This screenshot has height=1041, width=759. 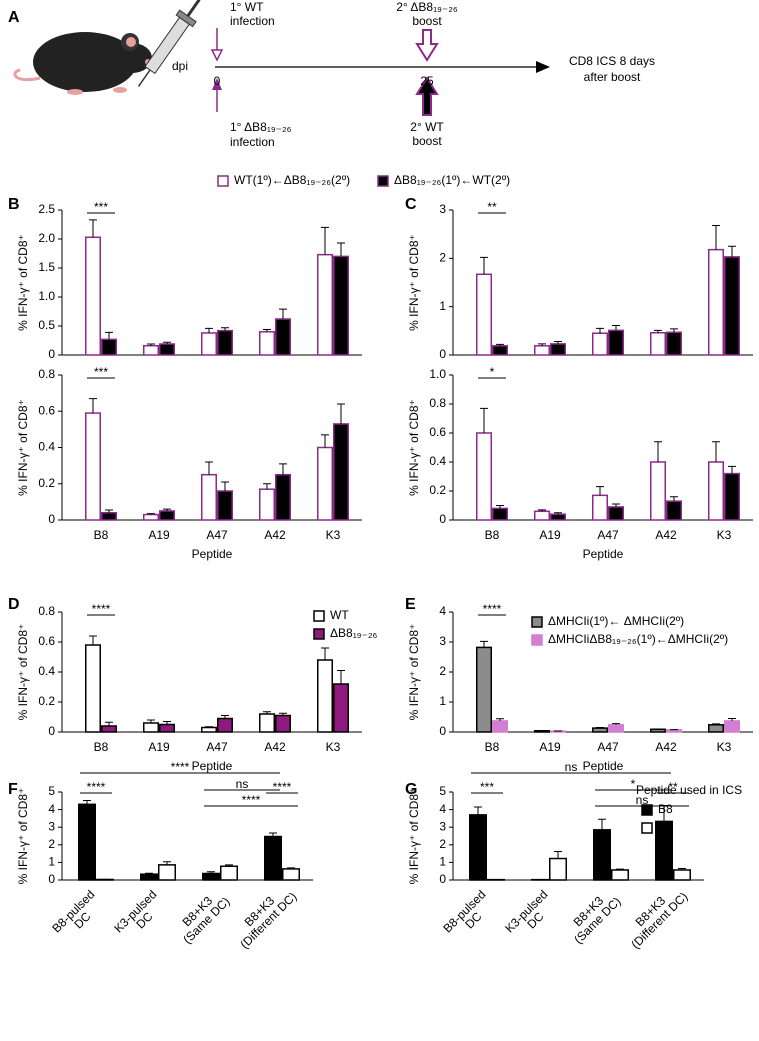 I want to click on schematic-label: after boost, so click(x=612, y=77).